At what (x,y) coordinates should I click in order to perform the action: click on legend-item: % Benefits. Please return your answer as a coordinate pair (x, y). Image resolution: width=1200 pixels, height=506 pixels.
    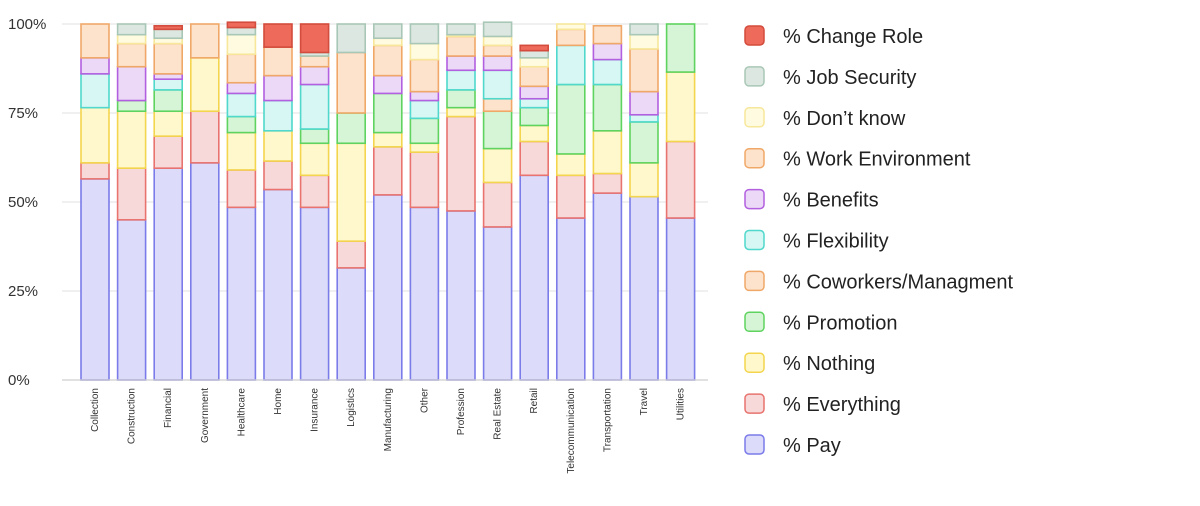
    Looking at the image, I should click on (811, 200).